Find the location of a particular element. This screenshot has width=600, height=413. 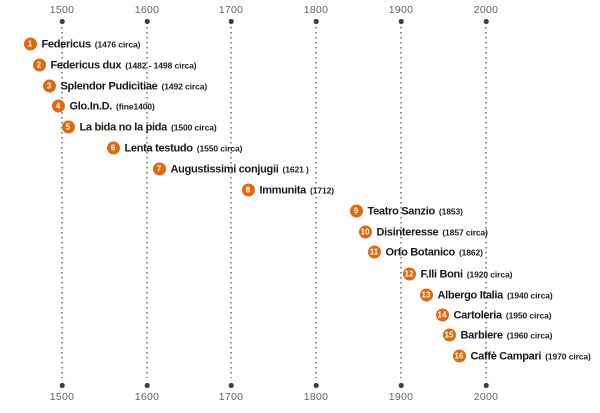

event-number-badge: 15 is located at coordinates (449, 335).